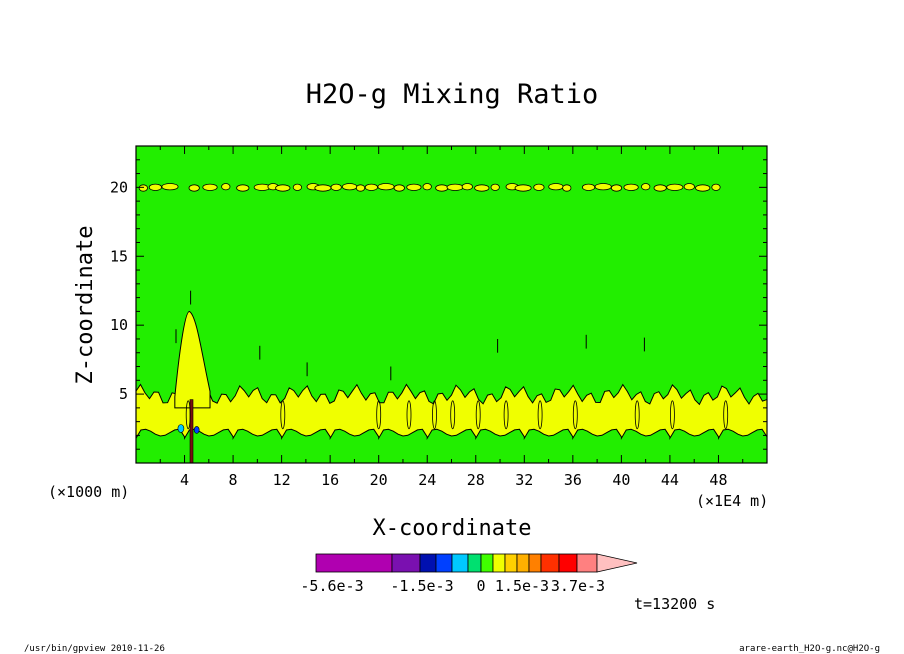 This screenshot has width=904, height=654. Describe the element at coordinates (421, 586) in the screenshot. I see `colorbar-label: -1.5e-3` at that location.